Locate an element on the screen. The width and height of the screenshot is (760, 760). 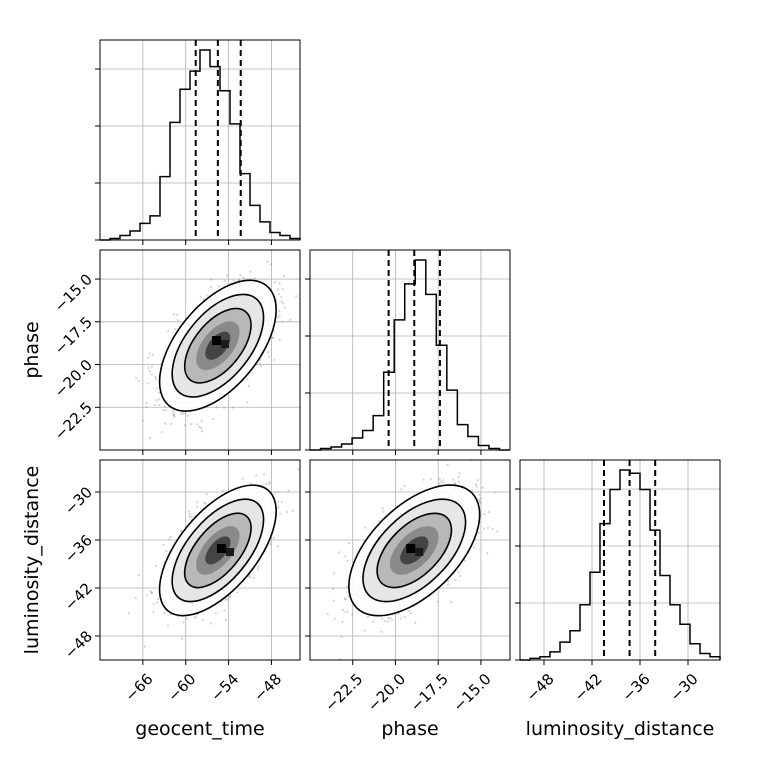
x-tick-label: −20.0 is located at coordinates (386, 692).